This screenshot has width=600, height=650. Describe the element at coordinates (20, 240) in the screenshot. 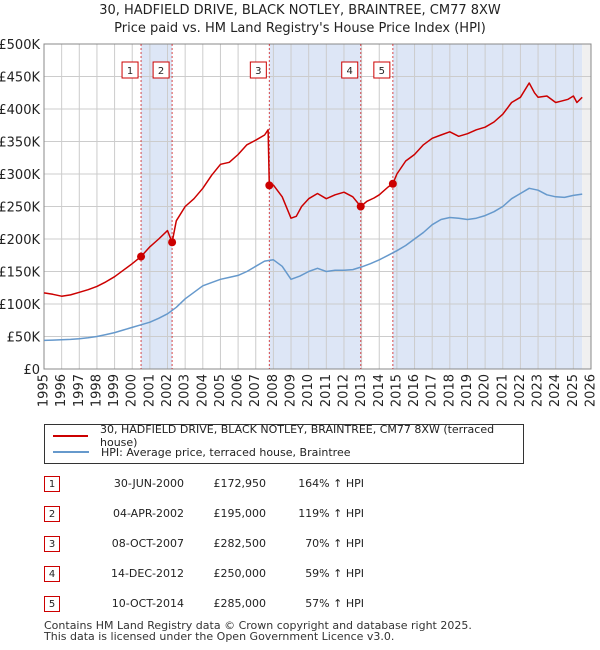

I see `y-tick-label: £200K` at that location.